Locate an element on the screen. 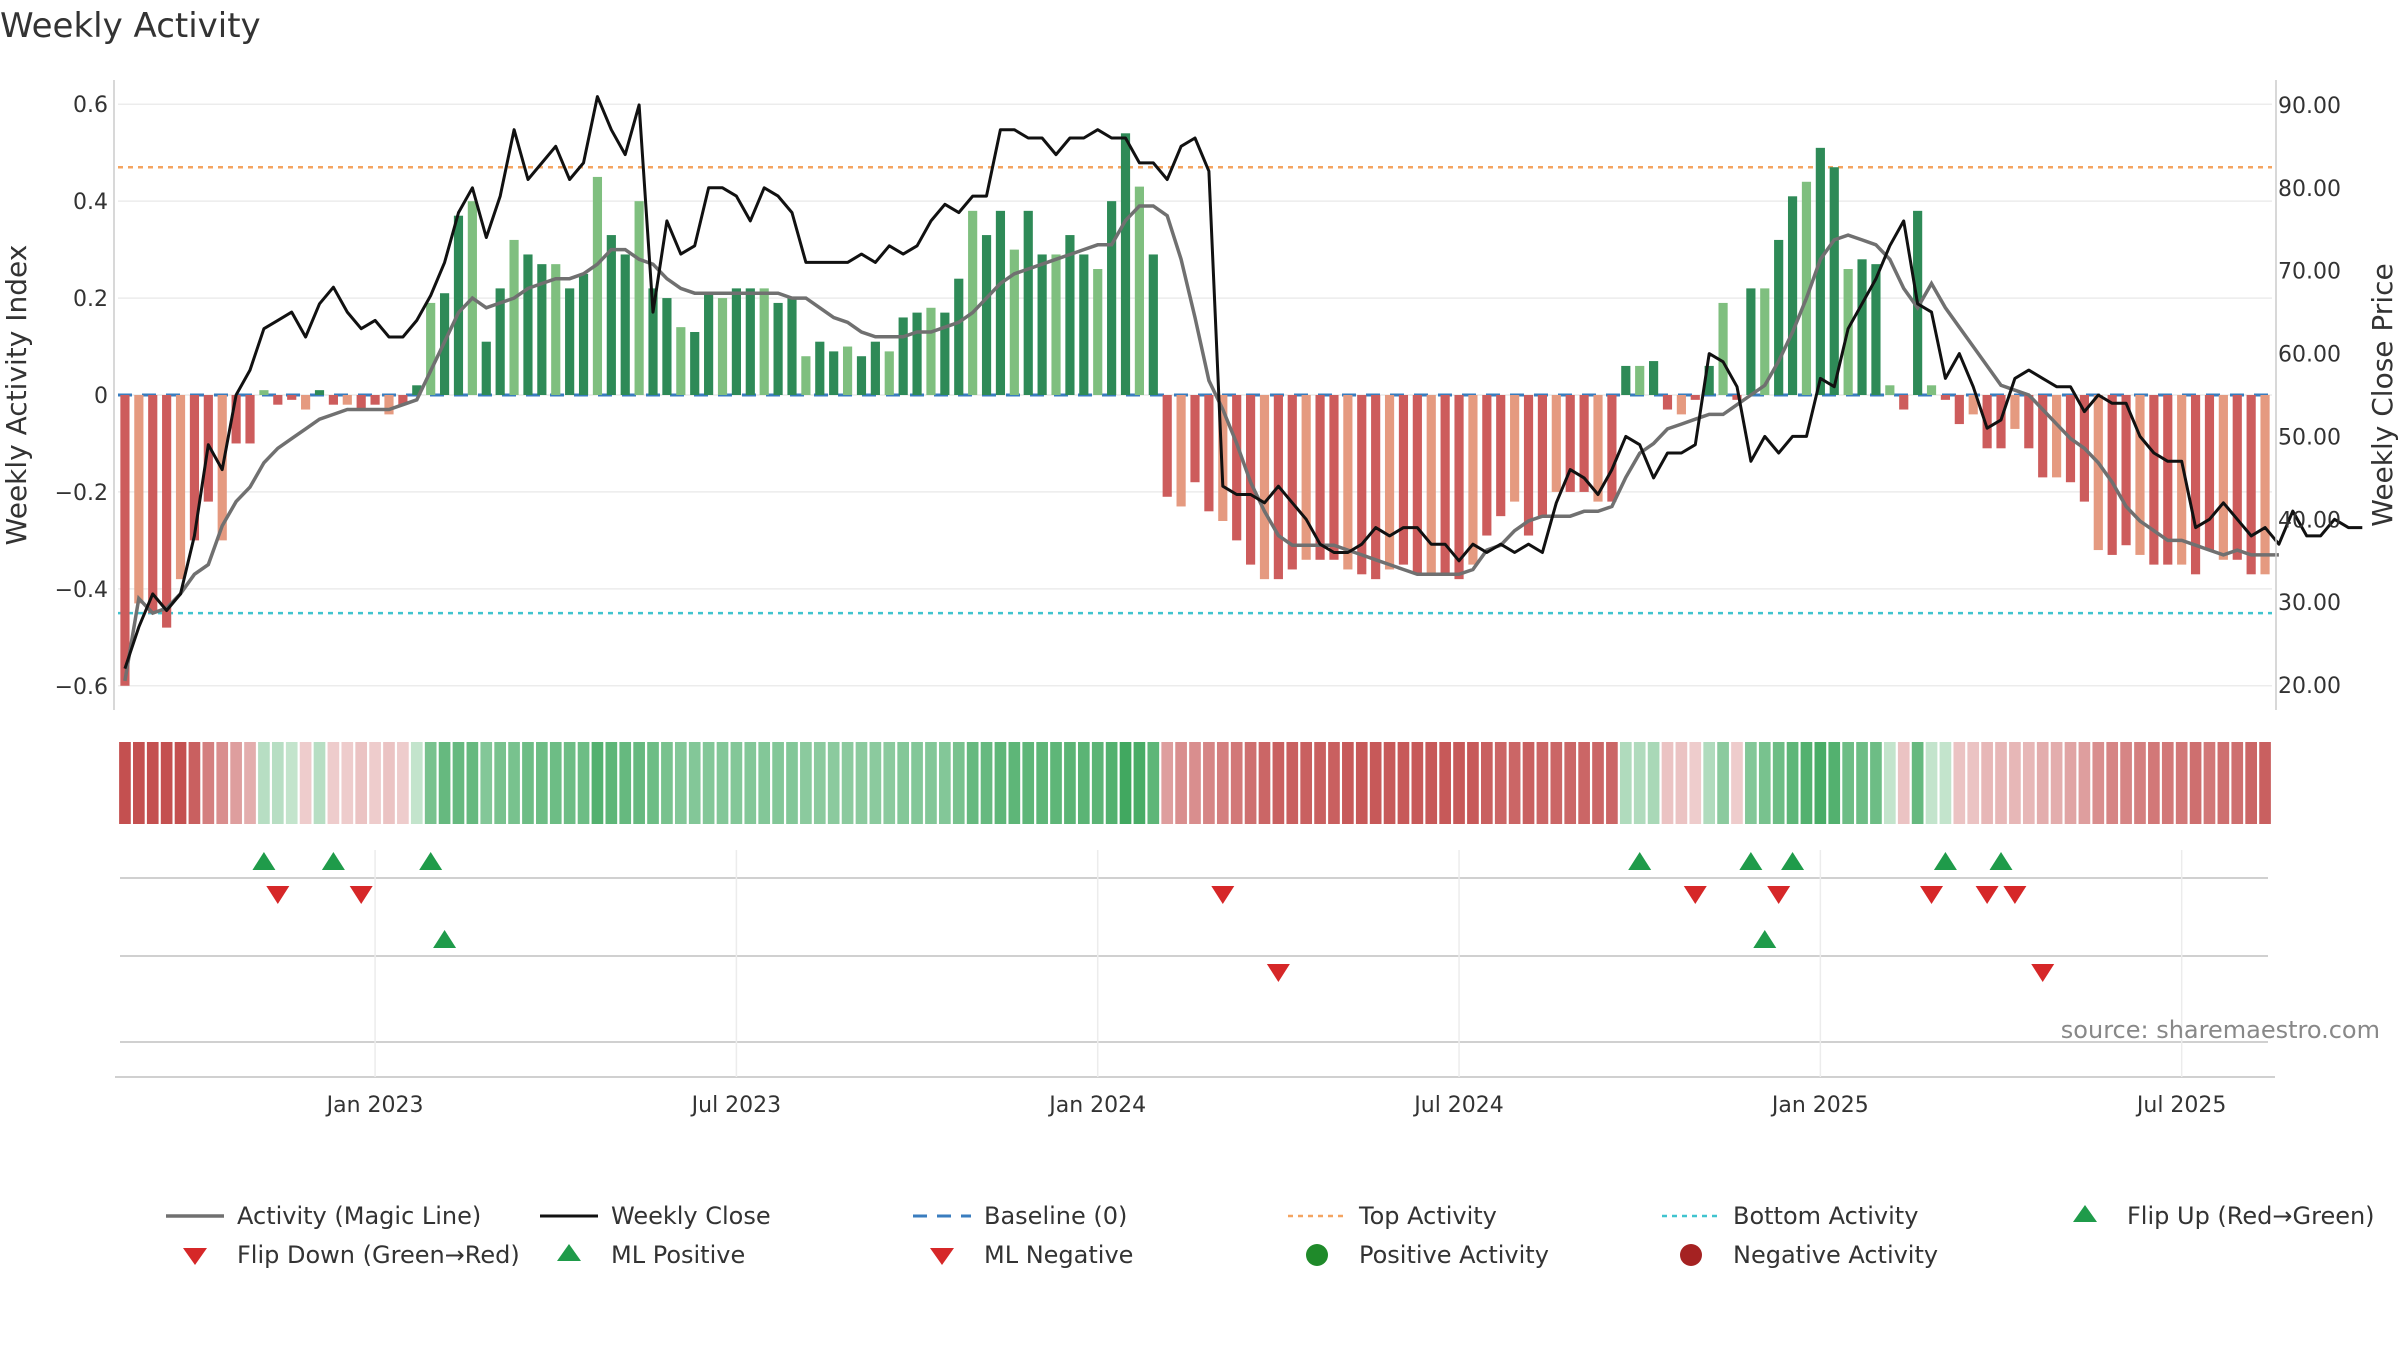  legend-swatch-triangle-up is located at coordinates (569, 1252).